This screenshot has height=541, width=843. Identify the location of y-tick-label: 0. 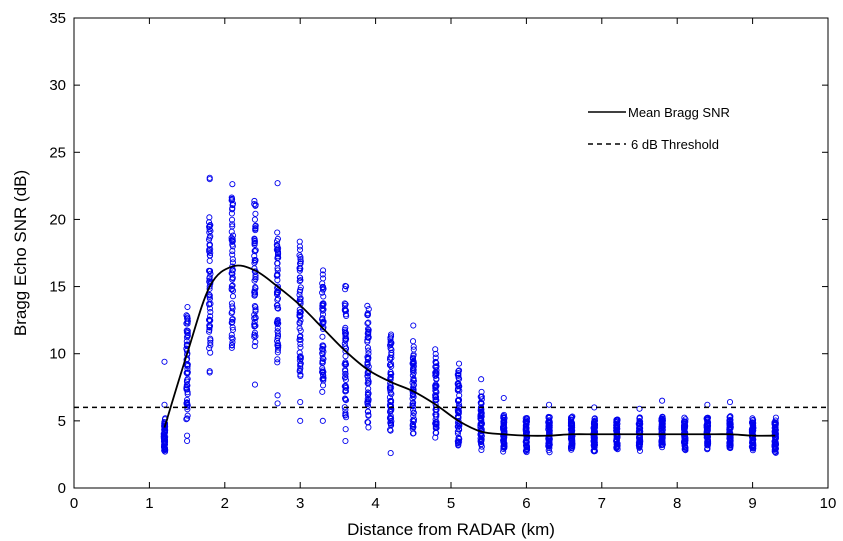
(62, 488).